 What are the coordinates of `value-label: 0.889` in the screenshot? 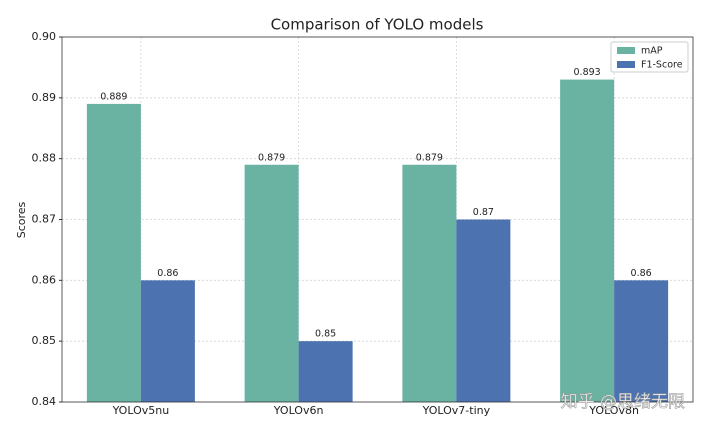 It's located at (113, 96).